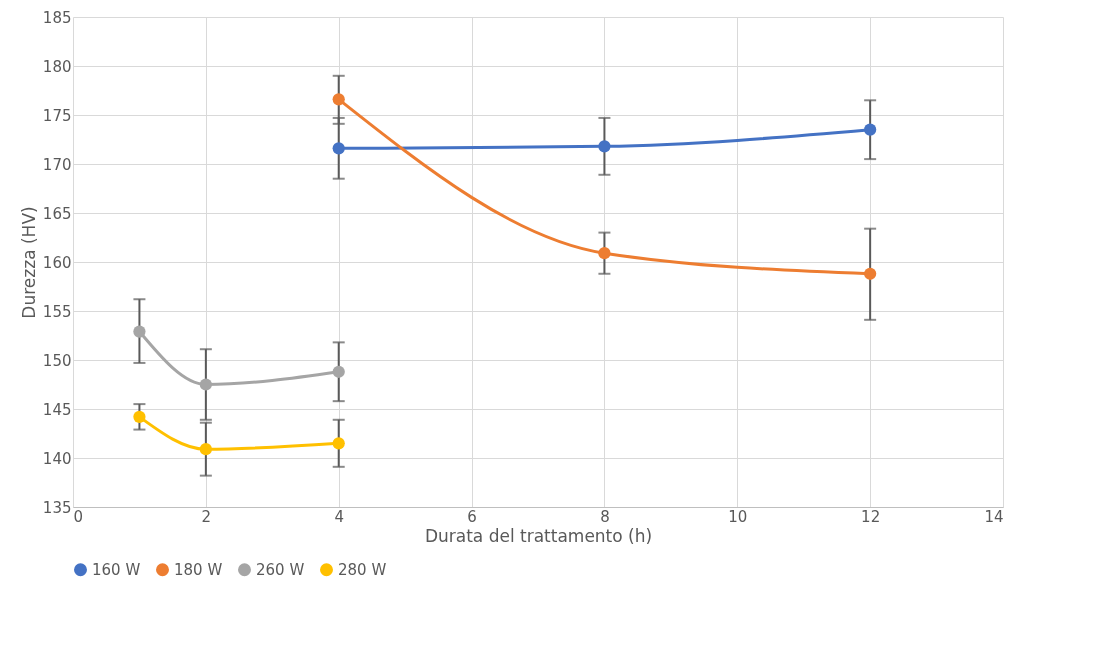 The width and height of the screenshot is (1112, 645). What do you see at coordinates (472, 516) in the screenshot?
I see `x-tick-label: 6` at bounding box center [472, 516].